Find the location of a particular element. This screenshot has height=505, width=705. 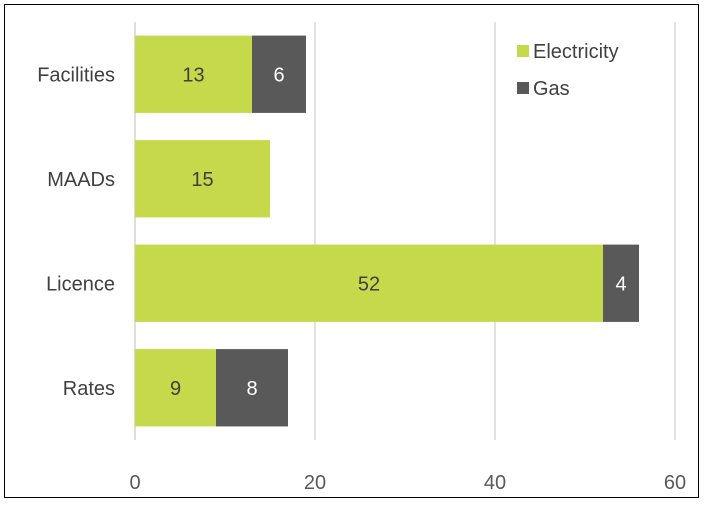

bar-gas-rates is located at coordinates (252, 388).